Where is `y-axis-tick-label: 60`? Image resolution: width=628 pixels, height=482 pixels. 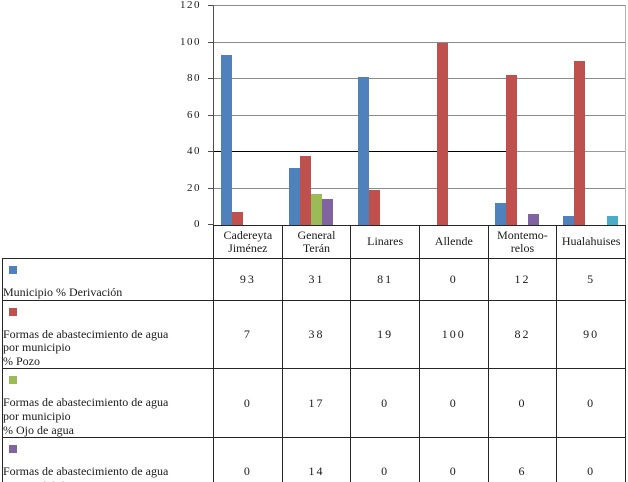 y-axis-tick-label: 60 is located at coordinates (194, 114).